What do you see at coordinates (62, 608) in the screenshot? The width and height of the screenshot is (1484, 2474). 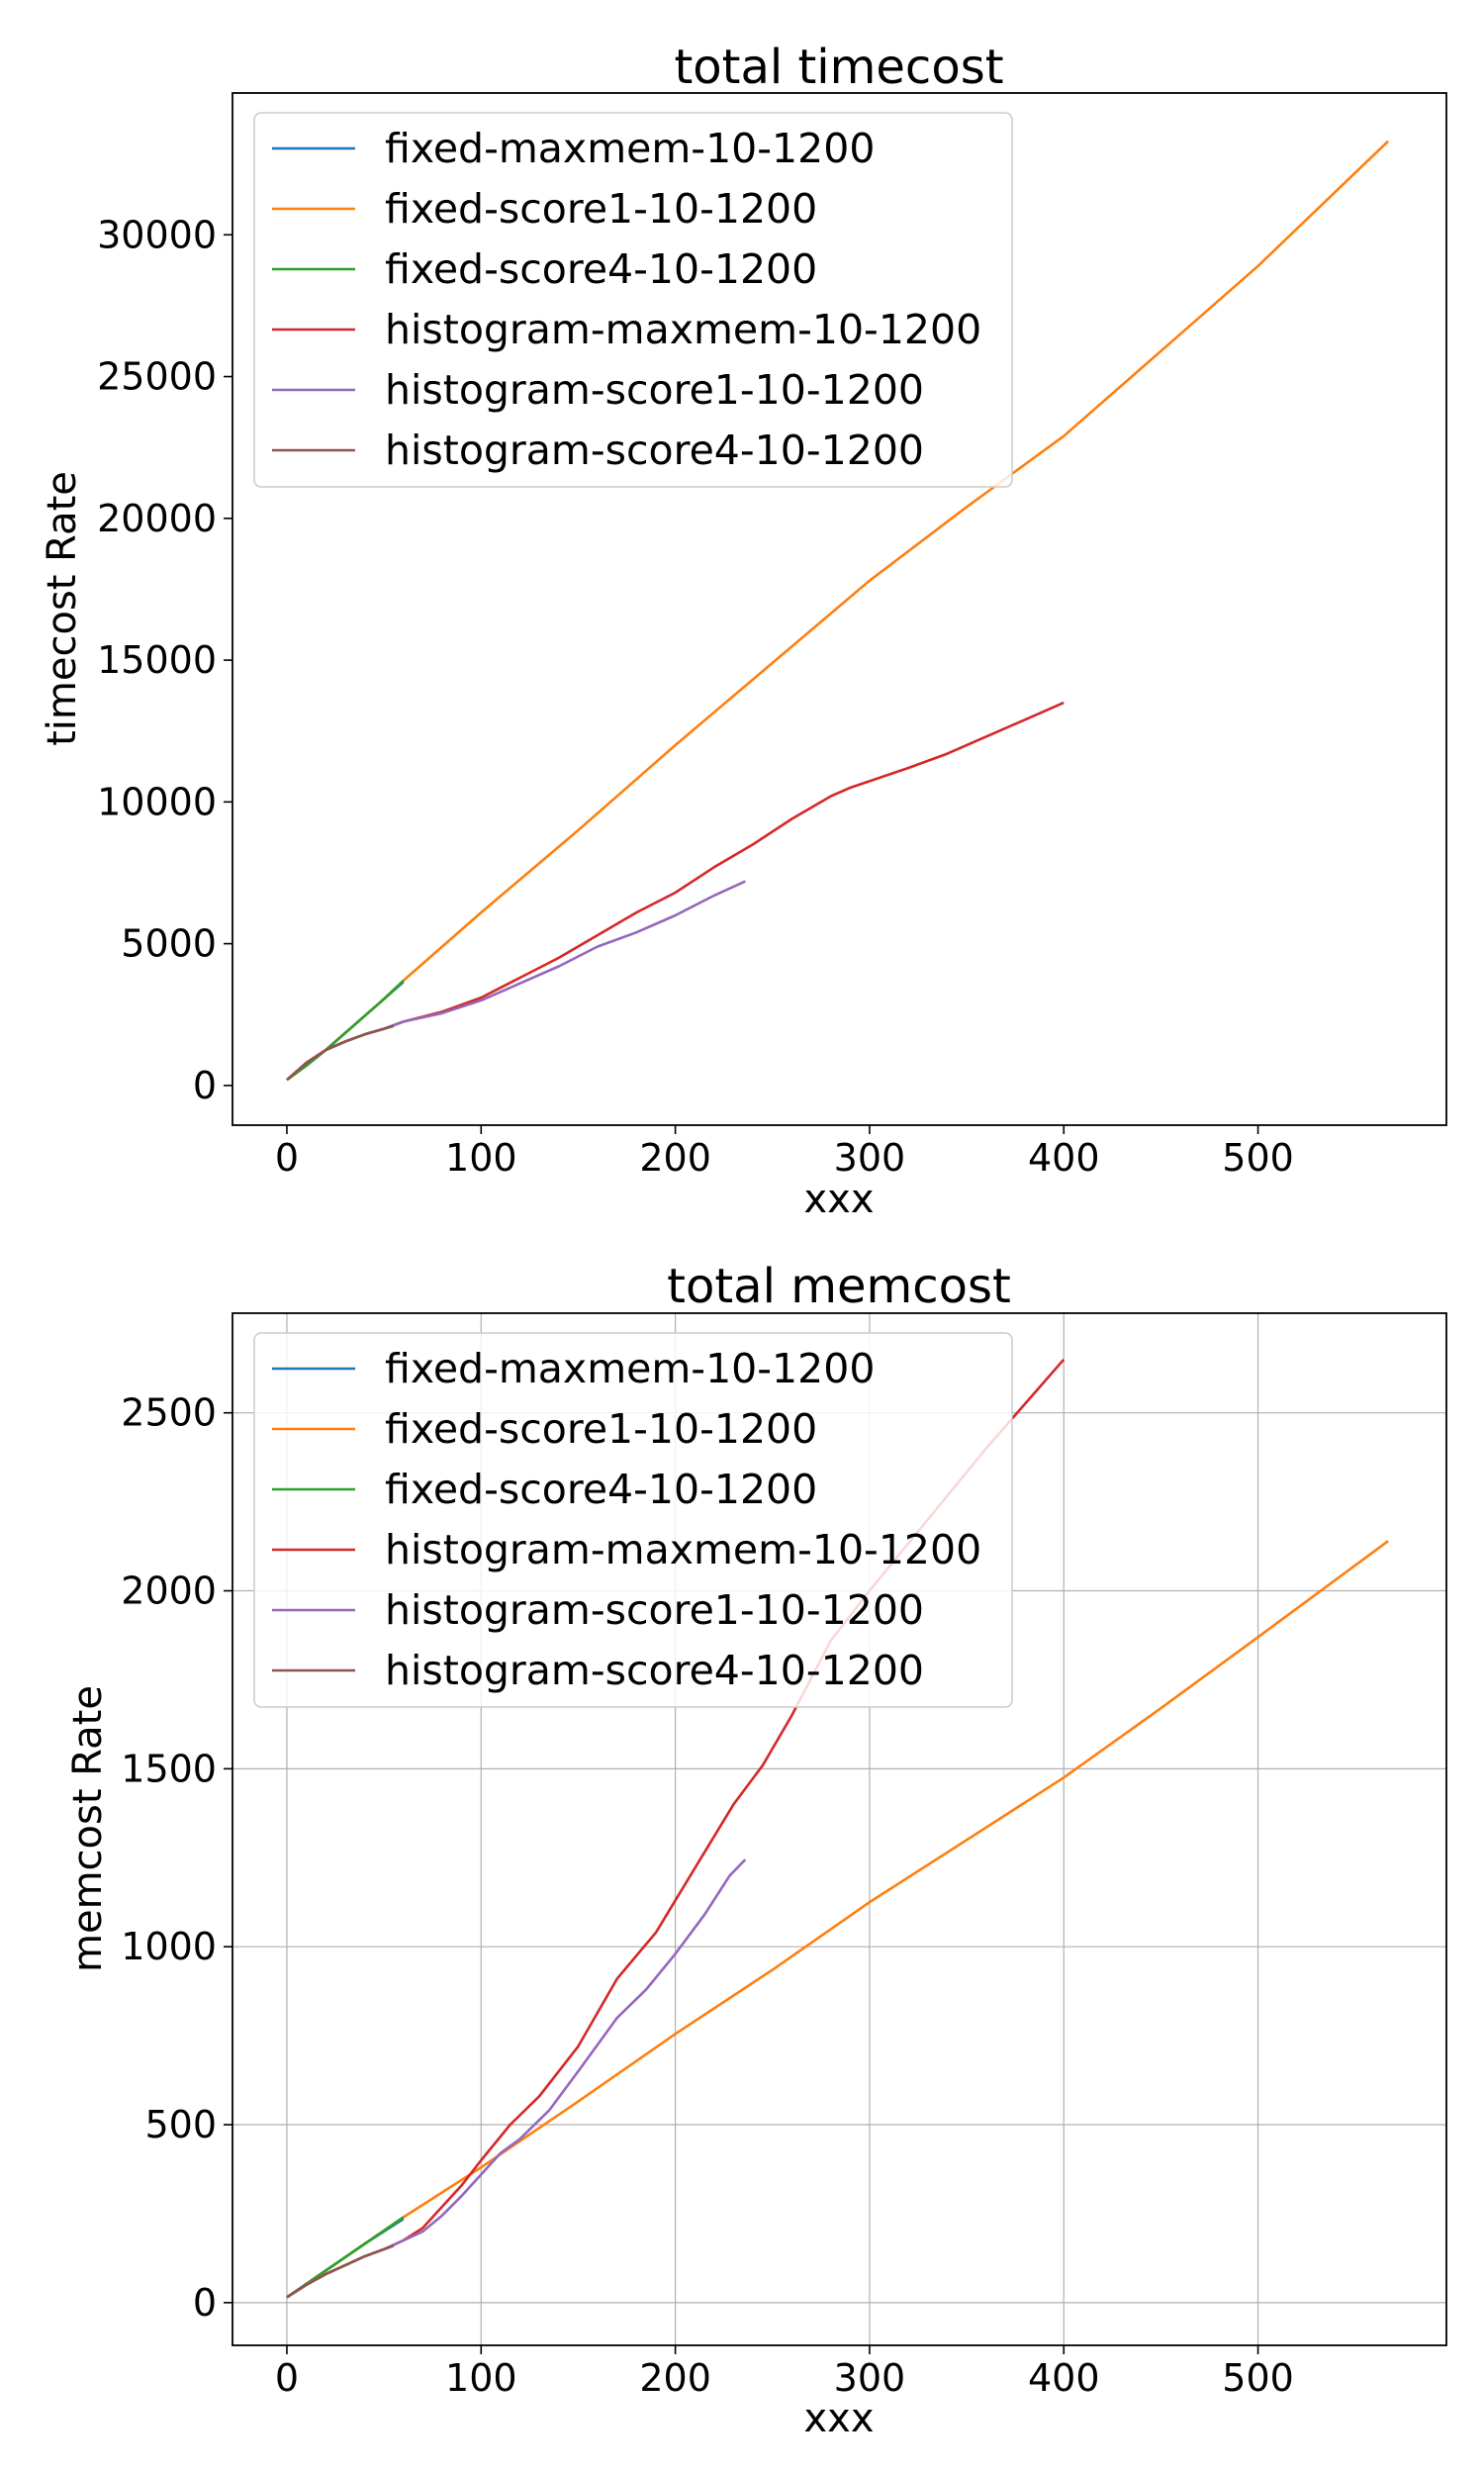 I see `y-axis-label: timecost Rate` at bounding box center [62, 608].